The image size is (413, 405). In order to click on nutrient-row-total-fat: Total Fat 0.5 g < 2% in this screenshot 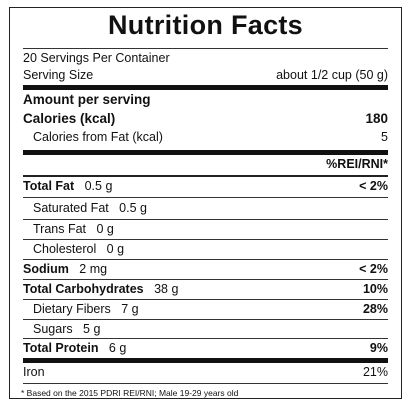, I will do `click(205, 186)`.